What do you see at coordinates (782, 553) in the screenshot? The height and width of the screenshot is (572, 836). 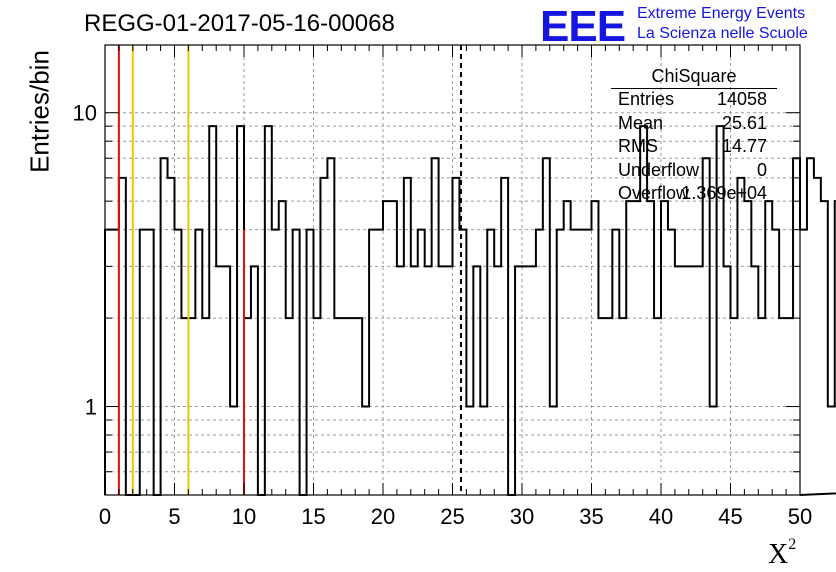 I see `x-axis-label: X2` at bounding box center [782, 553].